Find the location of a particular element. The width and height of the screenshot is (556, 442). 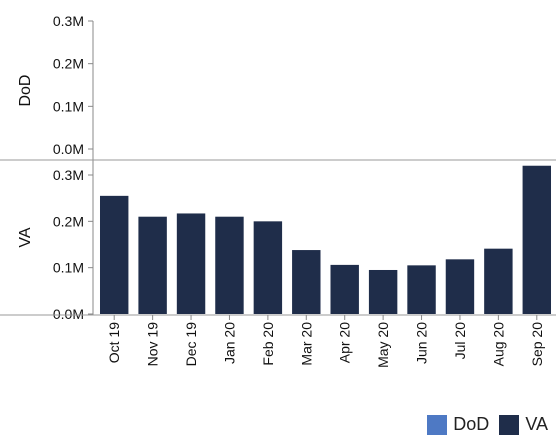

y-tick-label-va: 0.3M is located at coordinates (68, 175).